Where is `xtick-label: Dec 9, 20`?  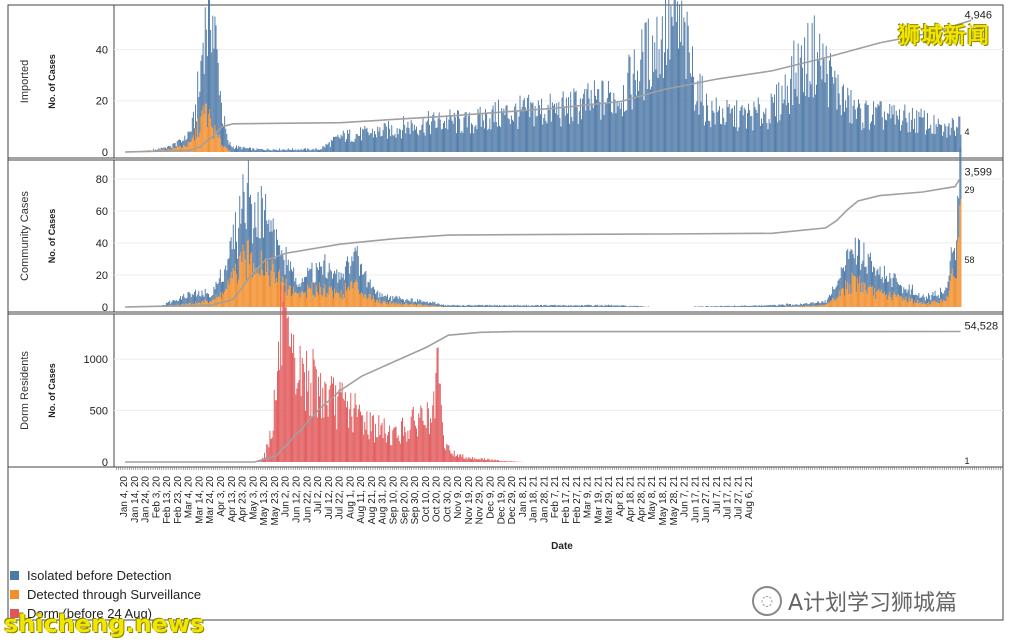
xtick-label: Dec 9, 20 is located at coordinates (491, 497).